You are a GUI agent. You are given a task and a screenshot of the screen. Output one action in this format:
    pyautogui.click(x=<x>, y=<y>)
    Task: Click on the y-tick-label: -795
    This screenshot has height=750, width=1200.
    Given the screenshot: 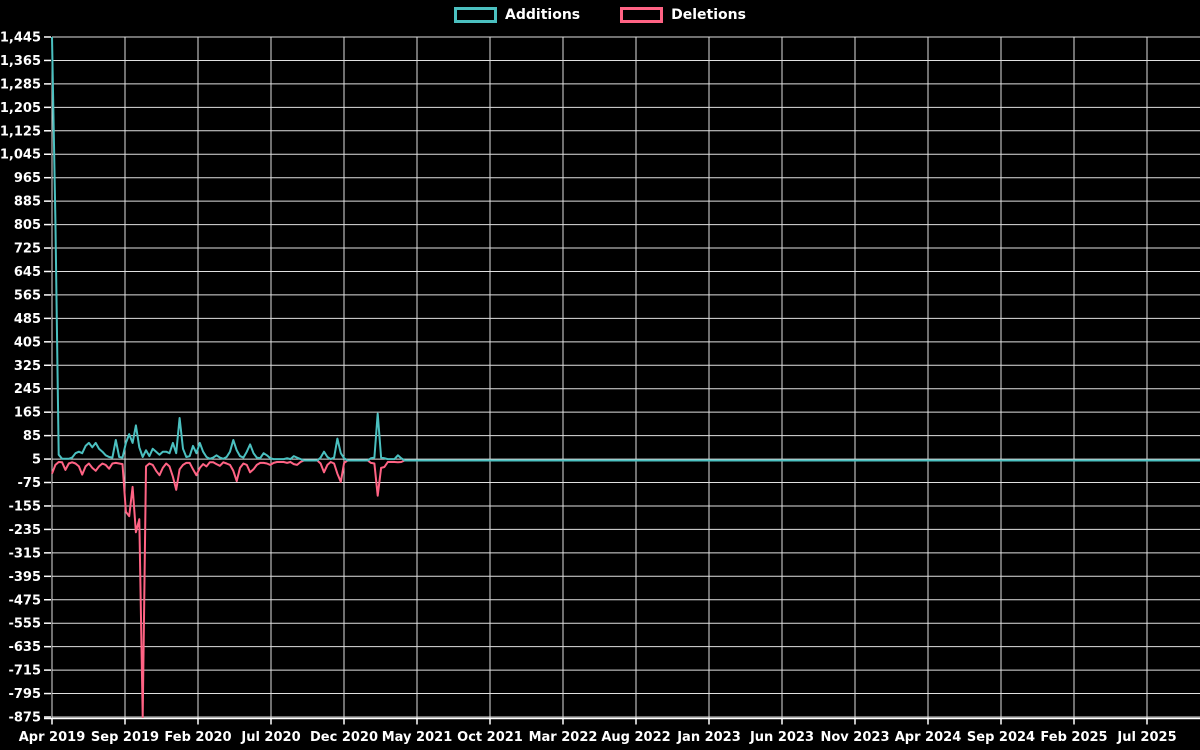 What is the action you would take?
    pyautogui.click(x=24, y=694)
    